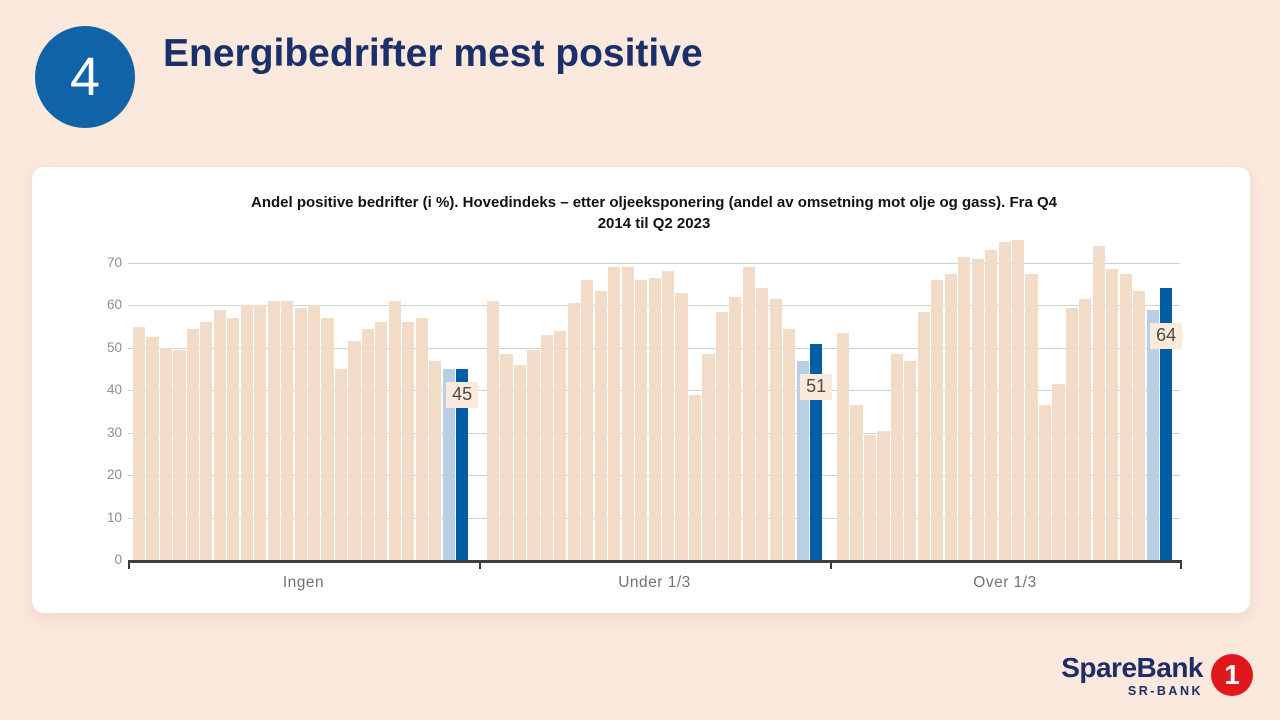  I want to click on y-tick-label: 40, so click(114, 390).